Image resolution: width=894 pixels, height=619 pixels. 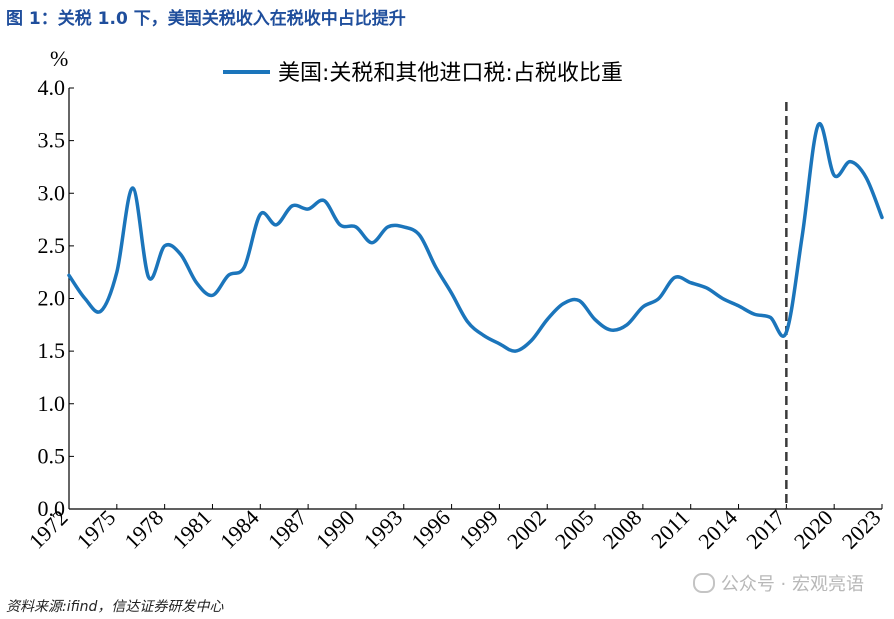 What do you see at coordinates (478, 529) in the screenshot?
I see `x-tick-label: 1999` at bounding box center [478, 529].